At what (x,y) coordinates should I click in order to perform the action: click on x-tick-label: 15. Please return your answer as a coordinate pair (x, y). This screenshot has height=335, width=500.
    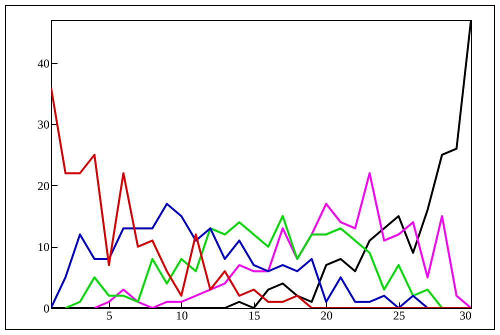
    Looking at the image, I should click on (254, 315).